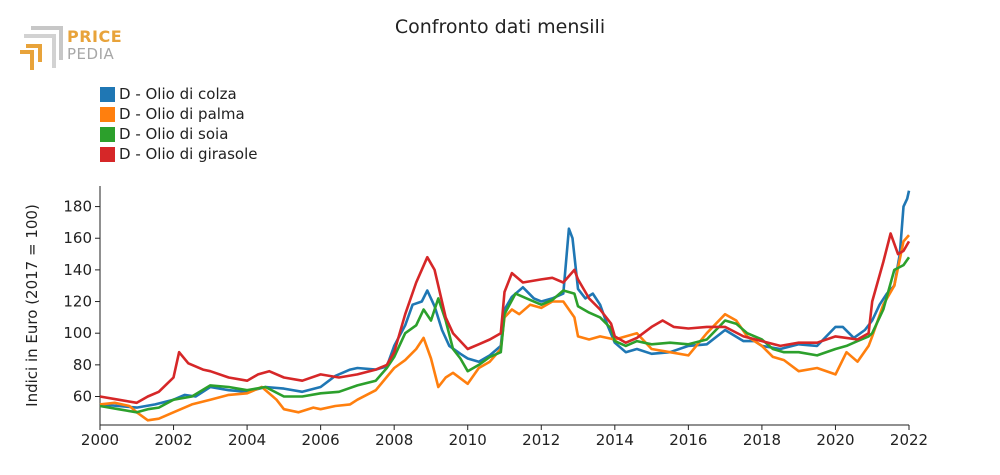 Image resolution: width=1000 pixels, height=475 pixels. Describe the element at coordinates (615, 440) in the screenshot. I see `x-tick-label: 2014` at that location.